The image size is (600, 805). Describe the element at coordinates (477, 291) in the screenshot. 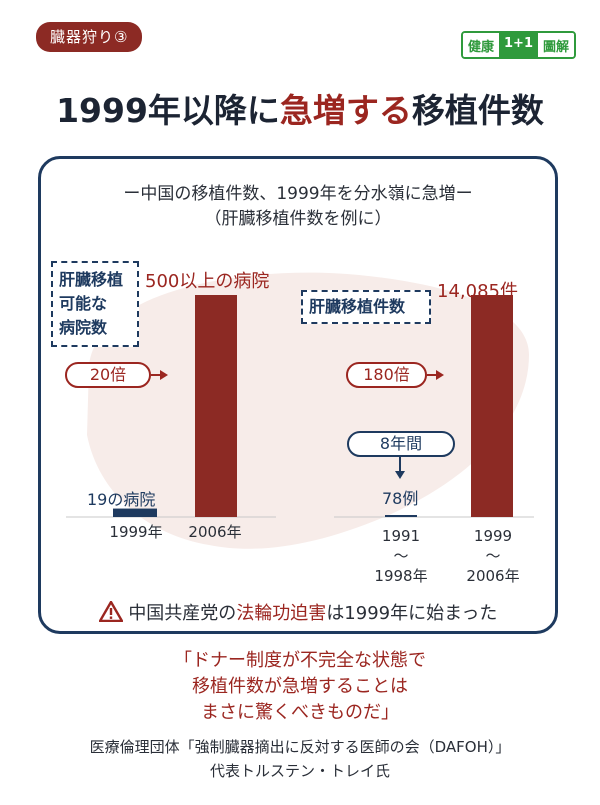

I see `bar-value-label-1999-2006: 14,085件` at that location.